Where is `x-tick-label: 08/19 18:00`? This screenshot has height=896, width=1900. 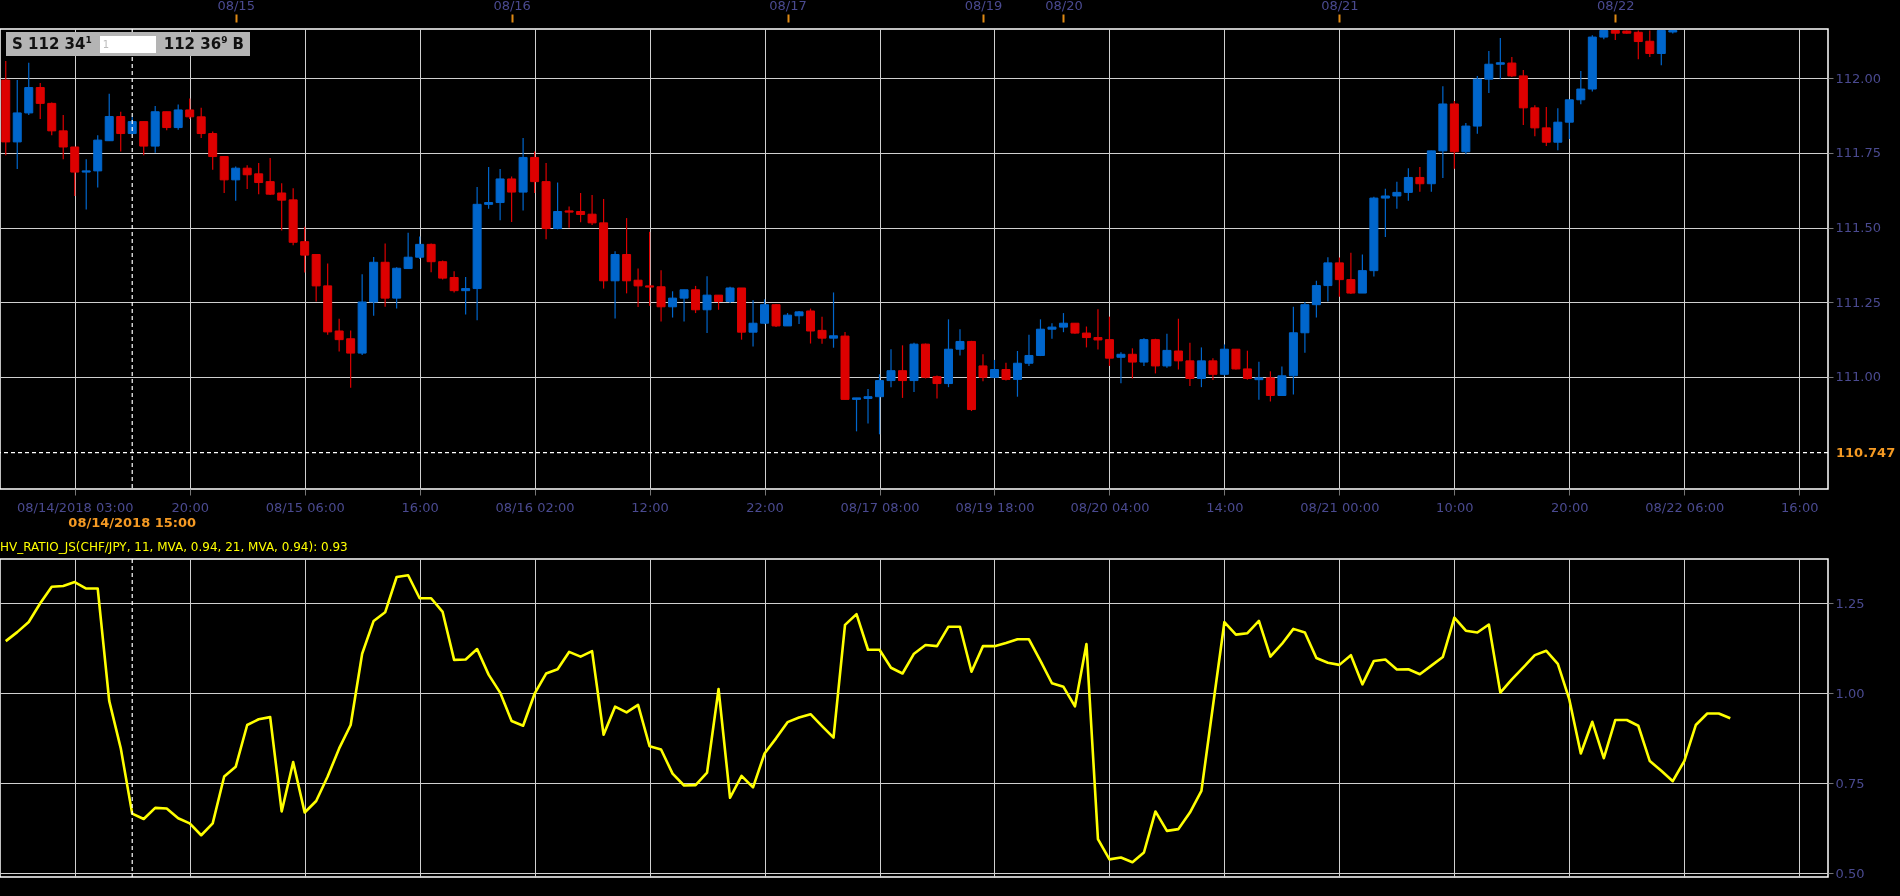 x-tick-label: 08/19 18:00 is located at coordinates (995, 507).